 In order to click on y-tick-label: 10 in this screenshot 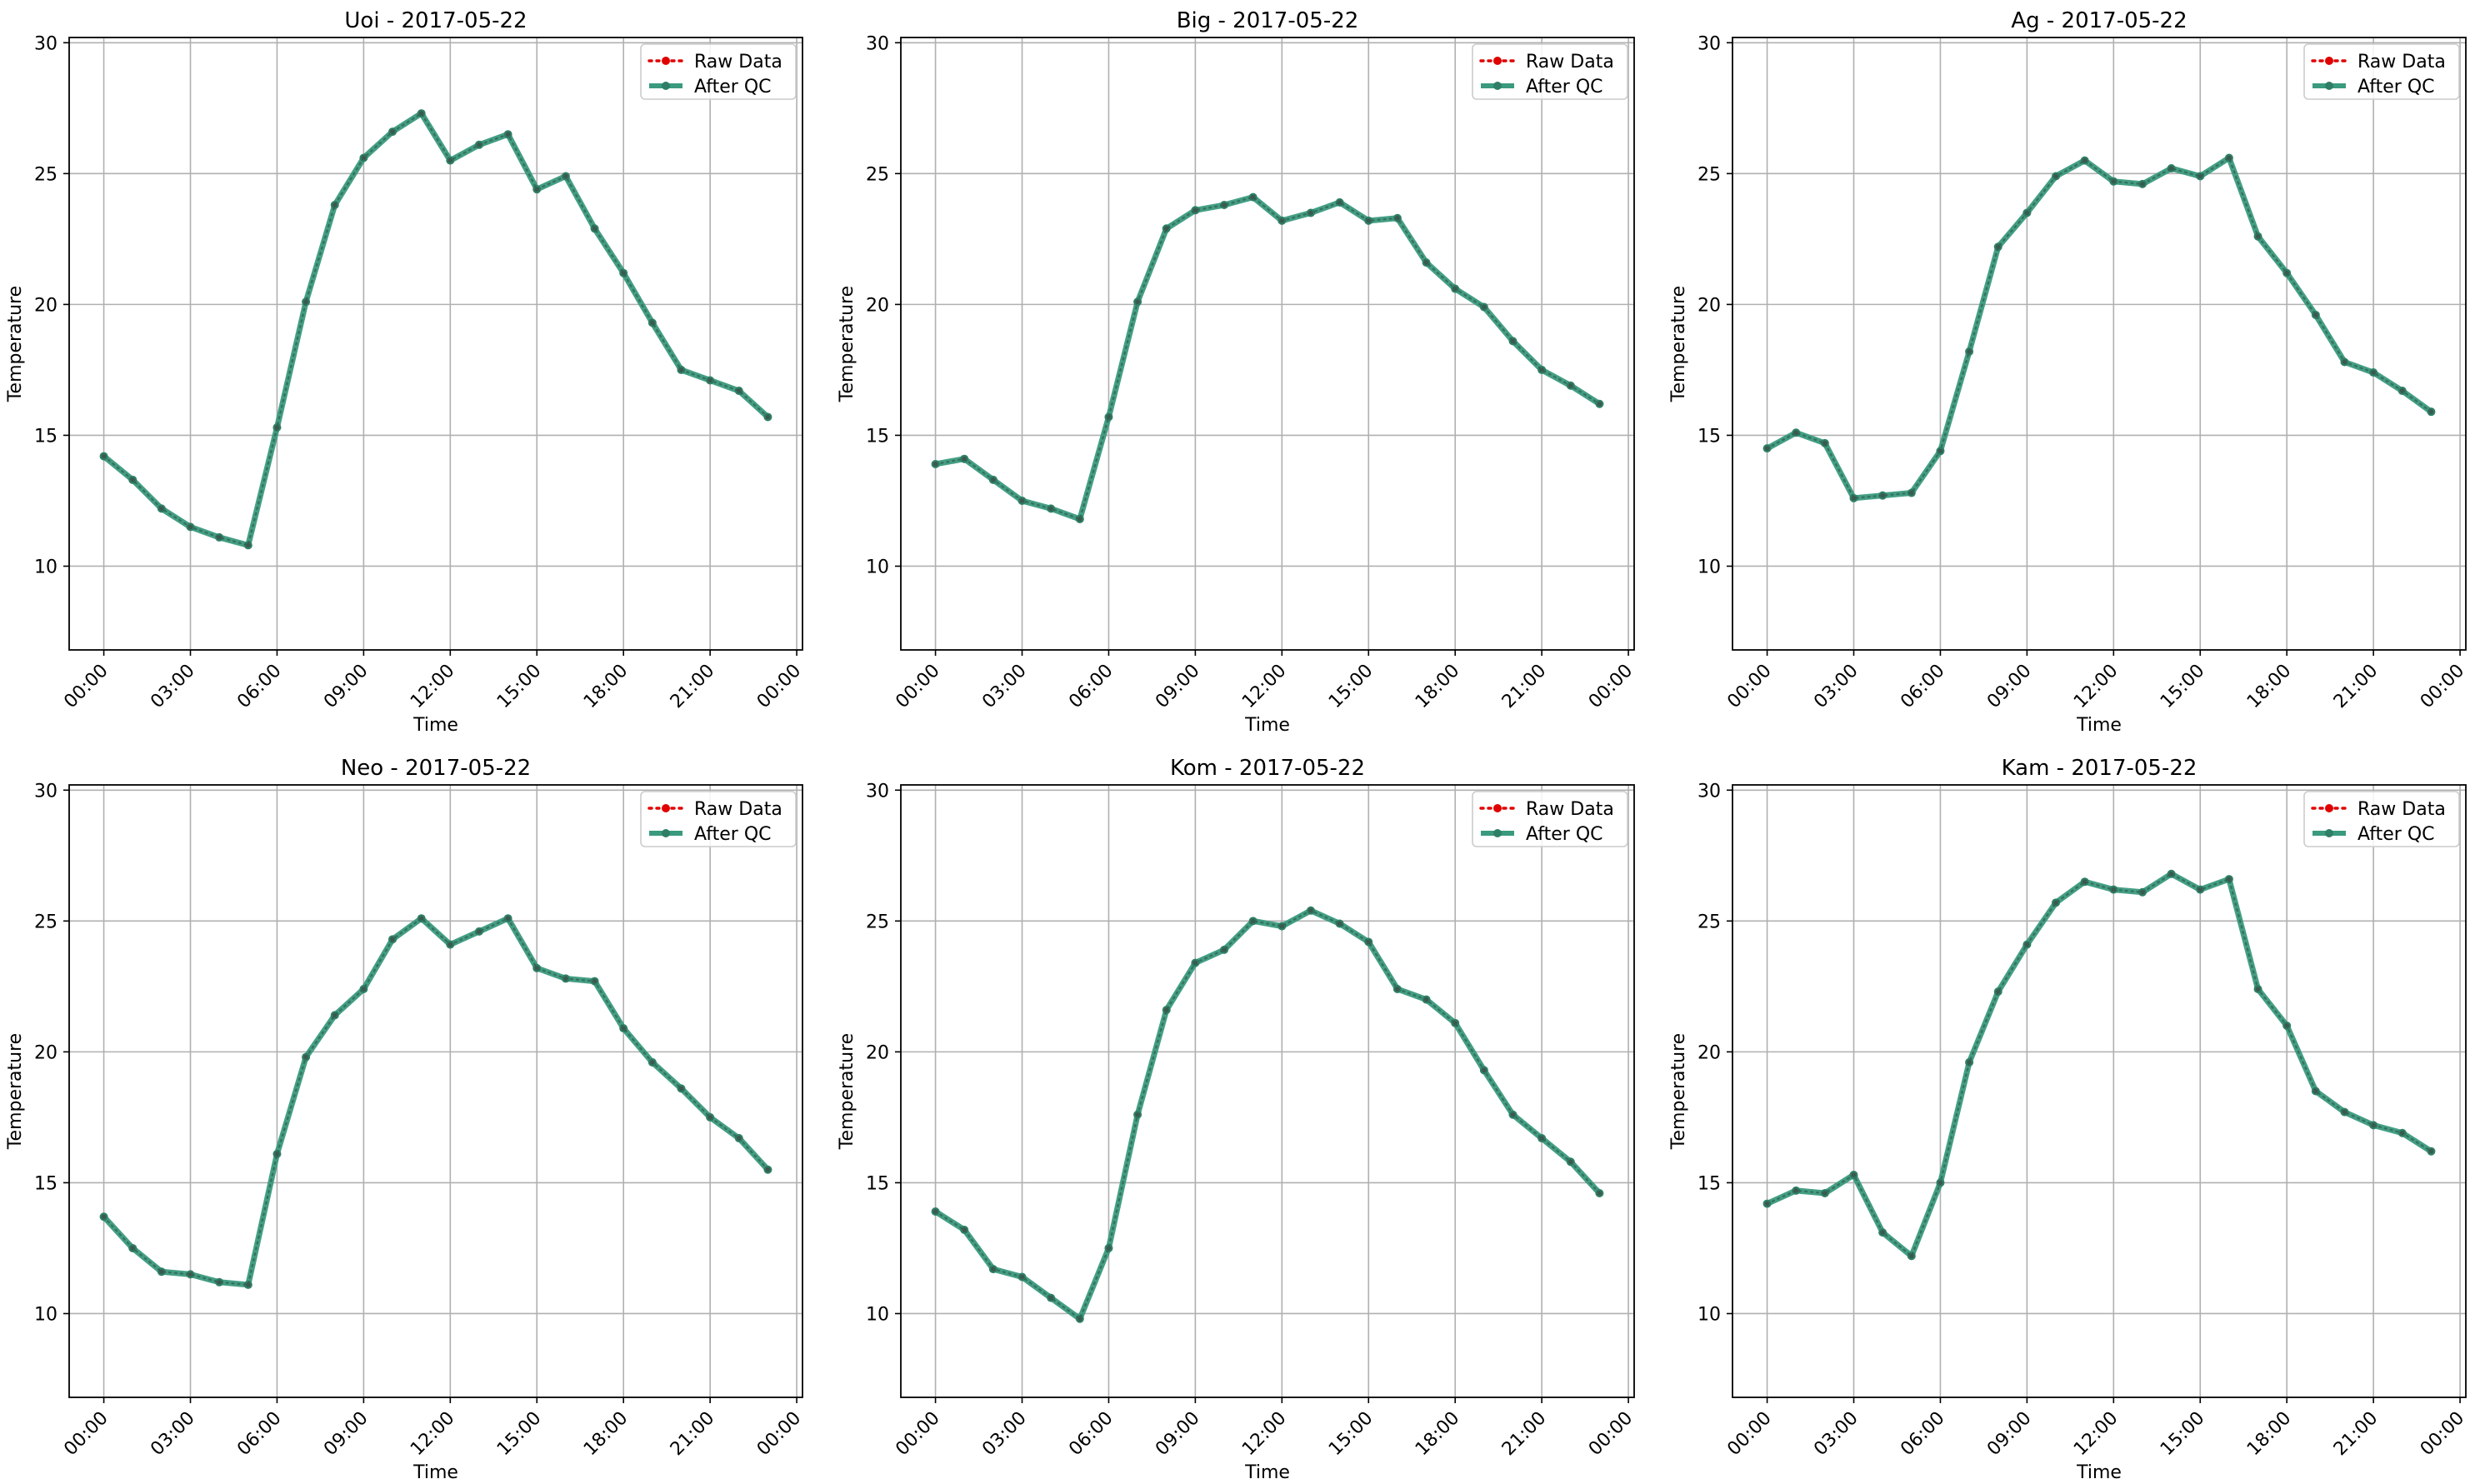, I will do `click(1710, 1314)`.